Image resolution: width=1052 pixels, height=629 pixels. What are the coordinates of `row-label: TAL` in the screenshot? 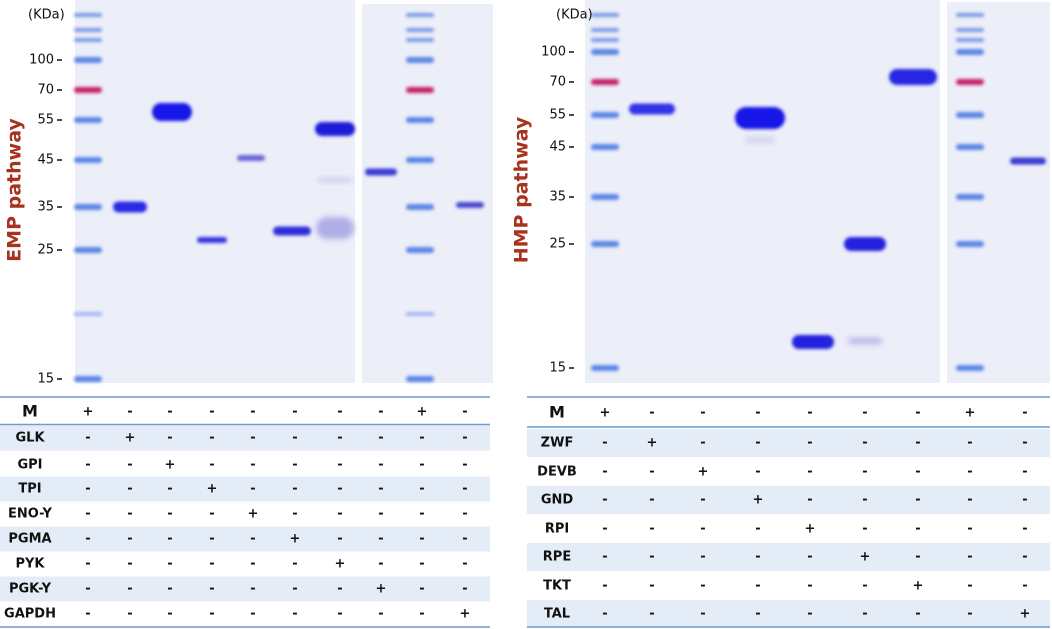 It's located at (557, 614).